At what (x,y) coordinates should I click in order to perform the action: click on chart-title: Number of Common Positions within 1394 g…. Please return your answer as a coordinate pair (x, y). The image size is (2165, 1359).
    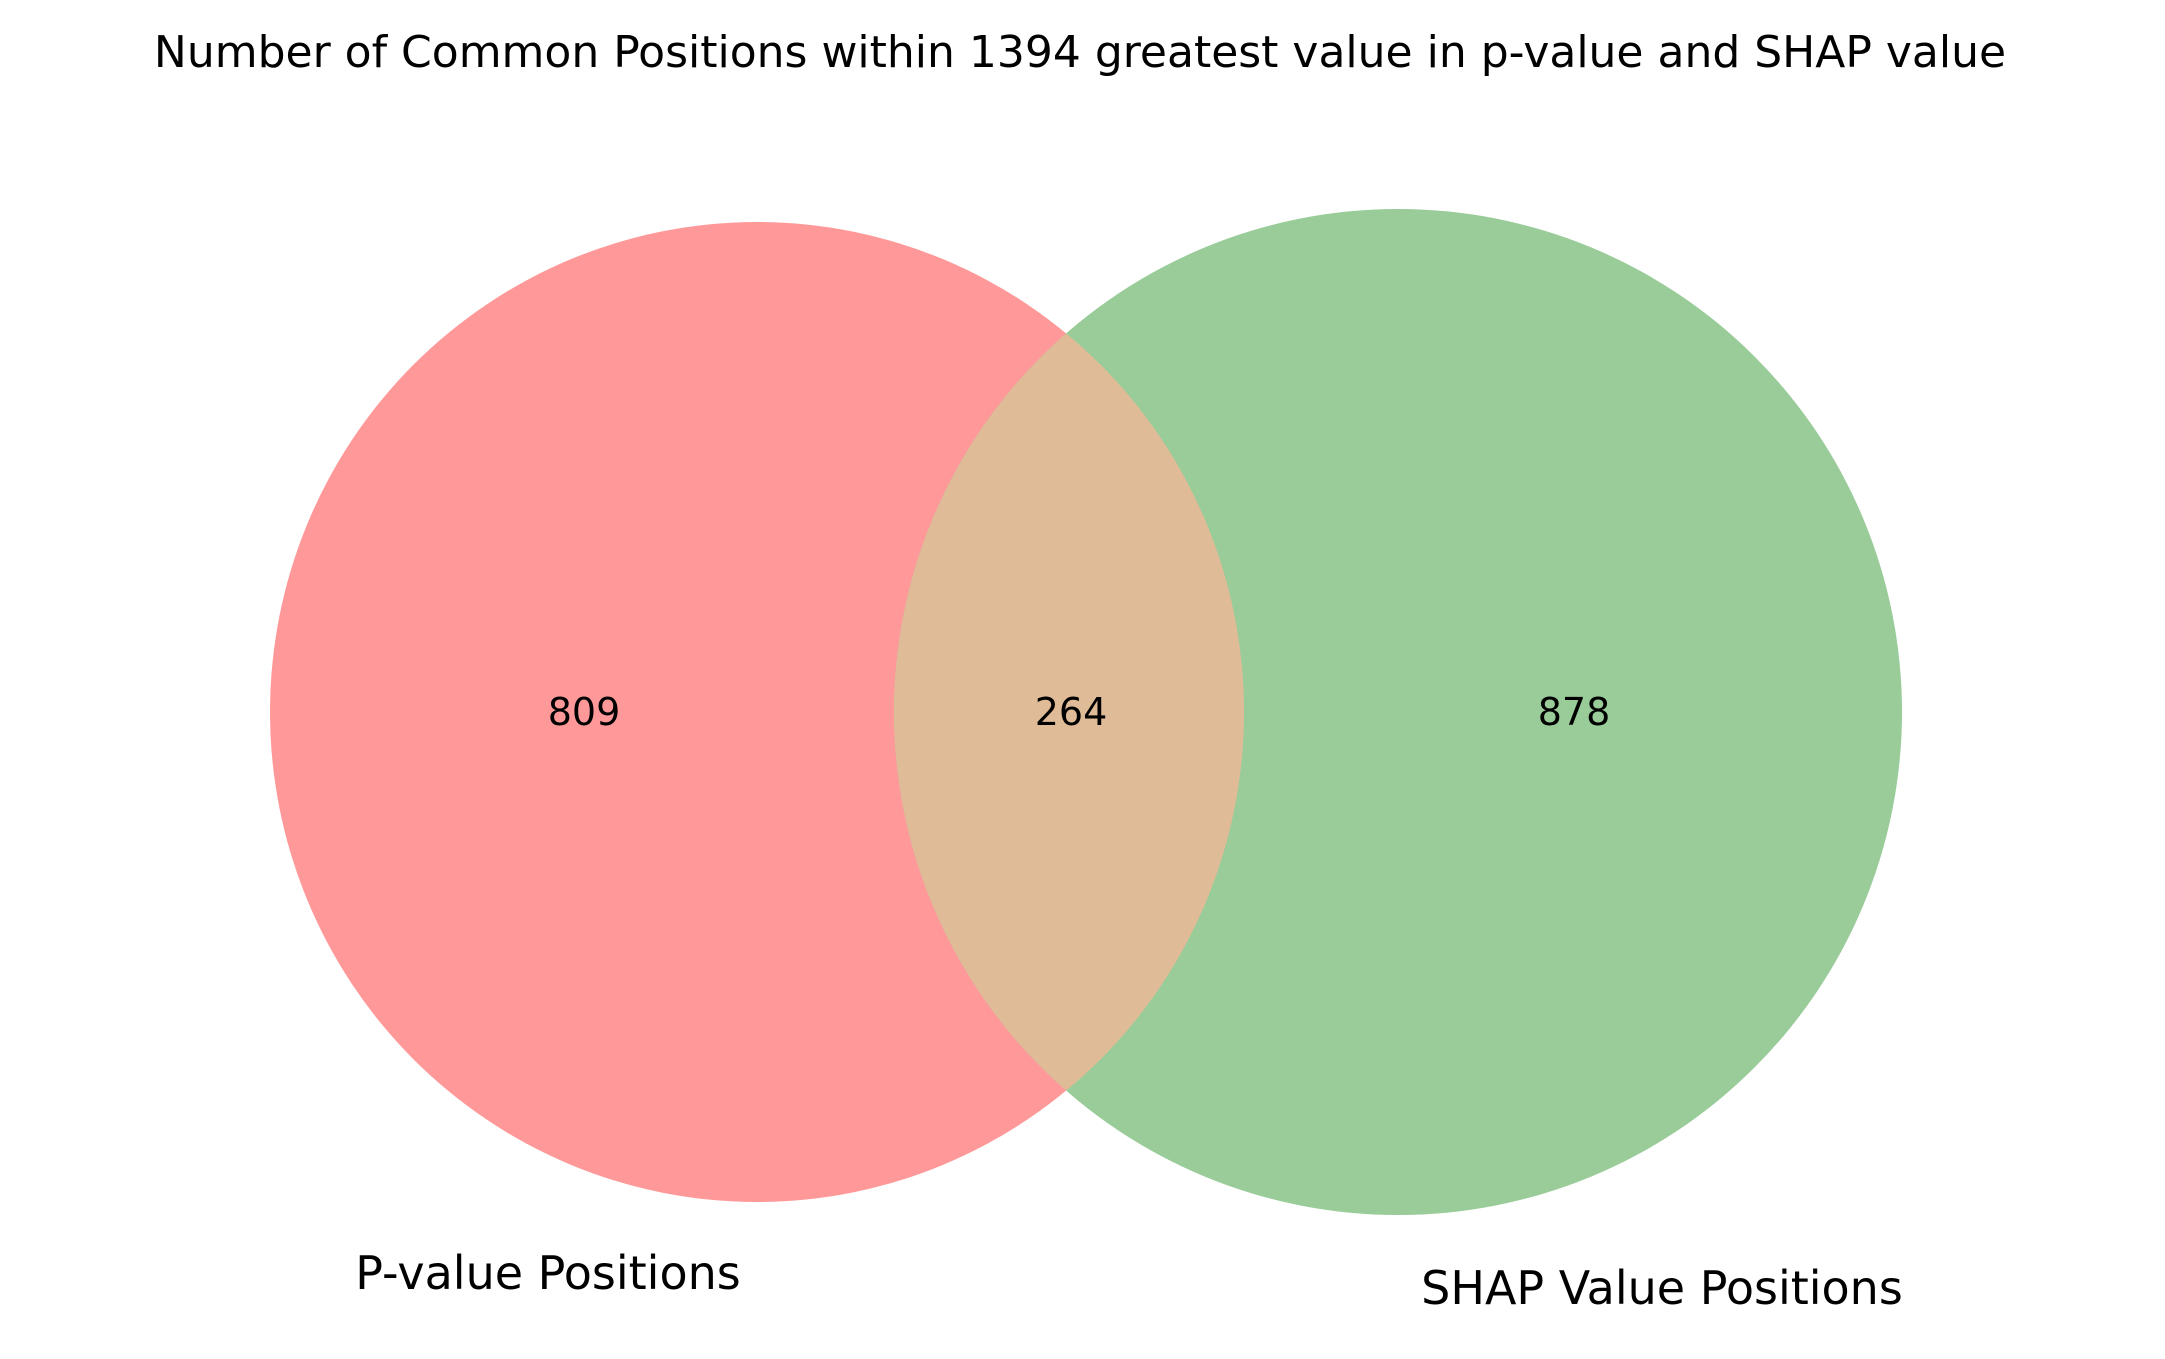
    Looking at the image, I should click on (1080, 52).